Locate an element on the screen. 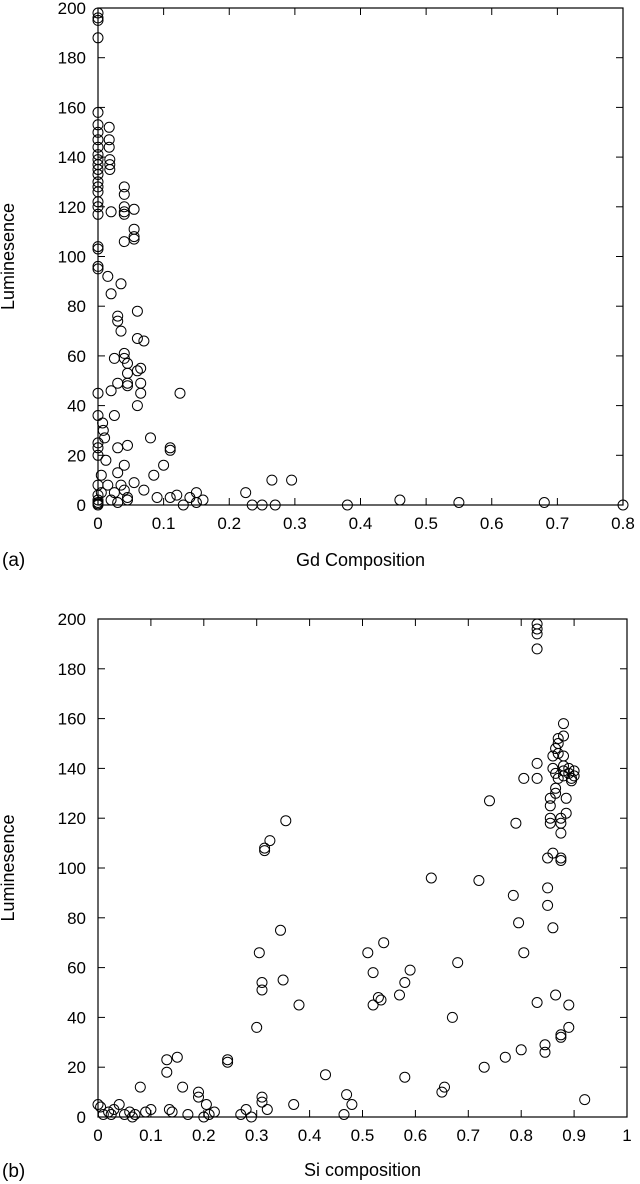  x-axis-label: Si composition is located at coordinates (362, 1170).